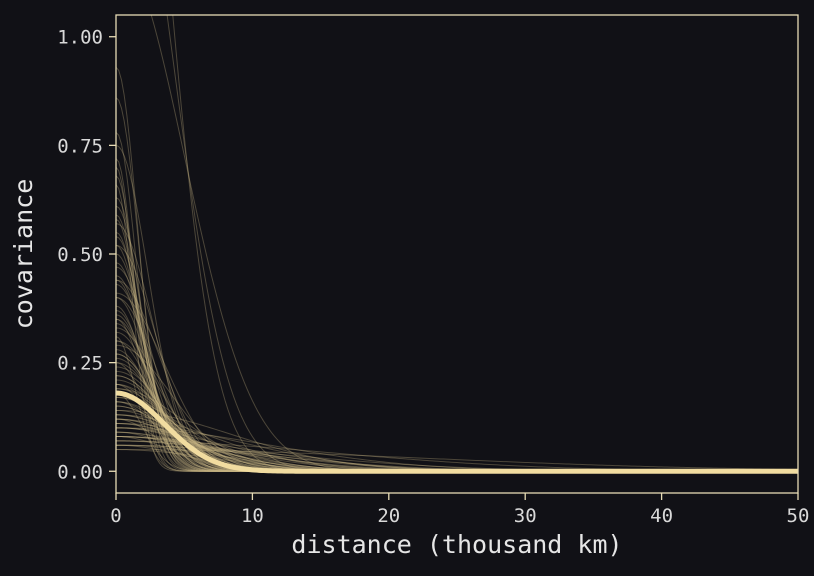 Image resolution: width=814 pixels, height=576 pixels. I want to click on x-axis: 0 10 20 30 40 50, so click(459, 510).